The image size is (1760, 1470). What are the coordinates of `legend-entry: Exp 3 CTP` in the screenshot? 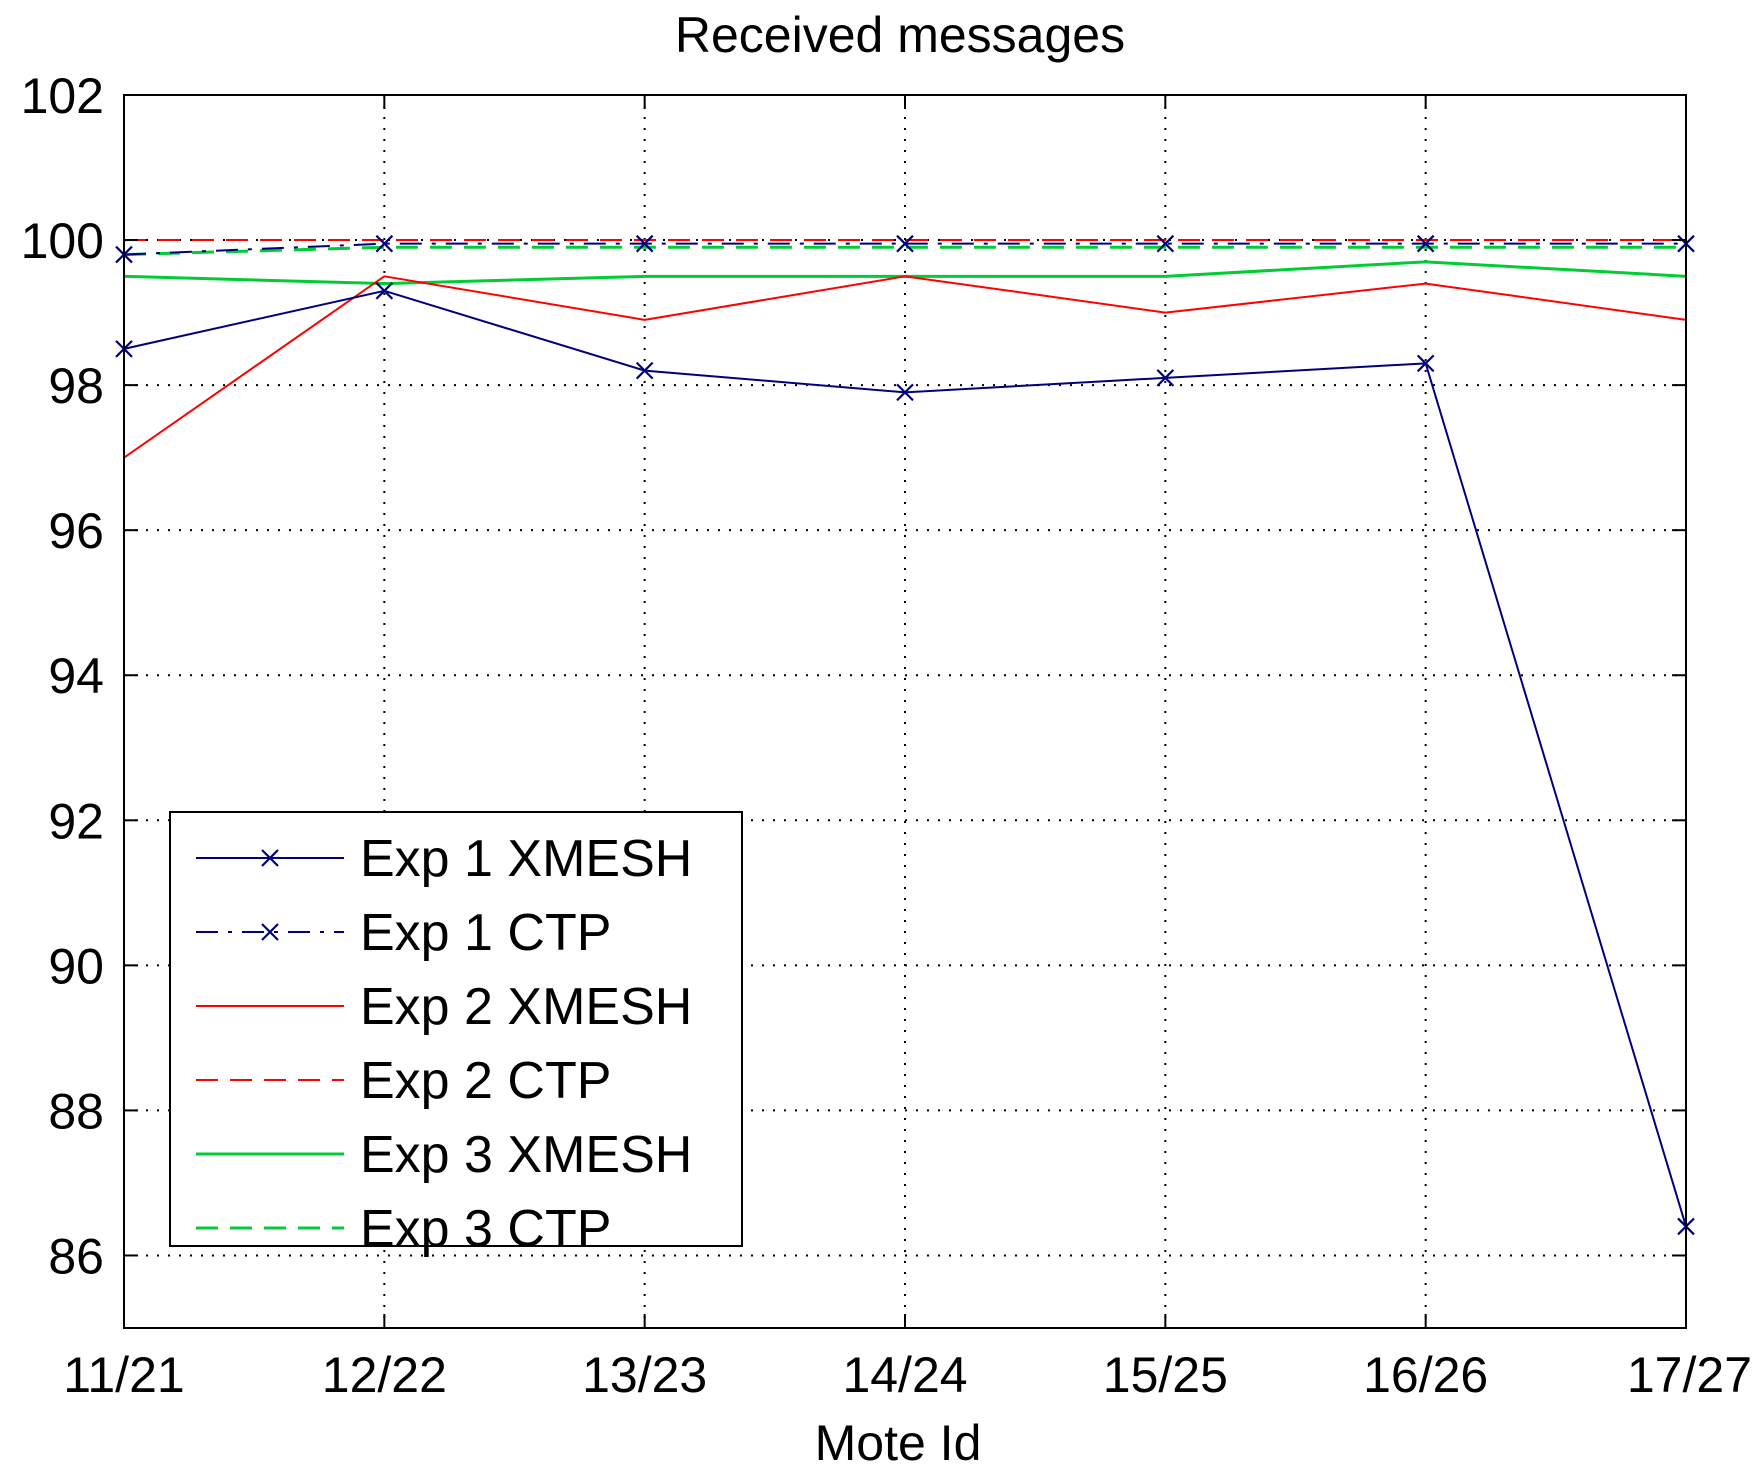 It's located at (403, 1229).